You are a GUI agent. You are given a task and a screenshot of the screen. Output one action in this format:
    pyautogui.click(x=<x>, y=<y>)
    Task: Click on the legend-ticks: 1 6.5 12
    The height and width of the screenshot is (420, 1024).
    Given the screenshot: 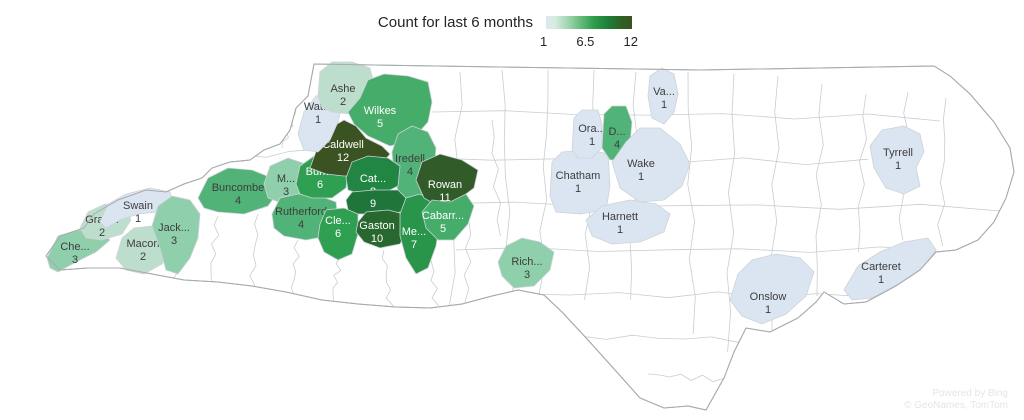 What is the action you would take?
    pyautogui.click(x=589, y=41)
    